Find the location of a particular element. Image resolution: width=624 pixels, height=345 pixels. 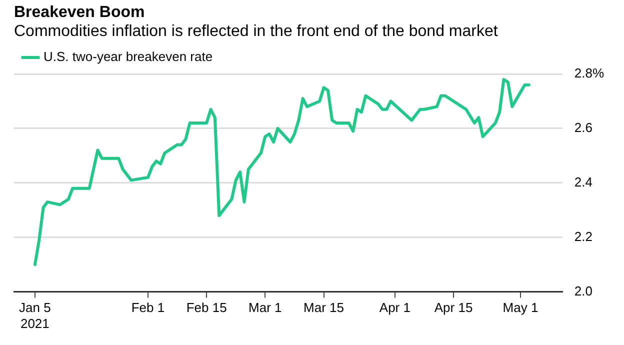

x-tick-label: Mar 15 is located at coordinates (324, 308).